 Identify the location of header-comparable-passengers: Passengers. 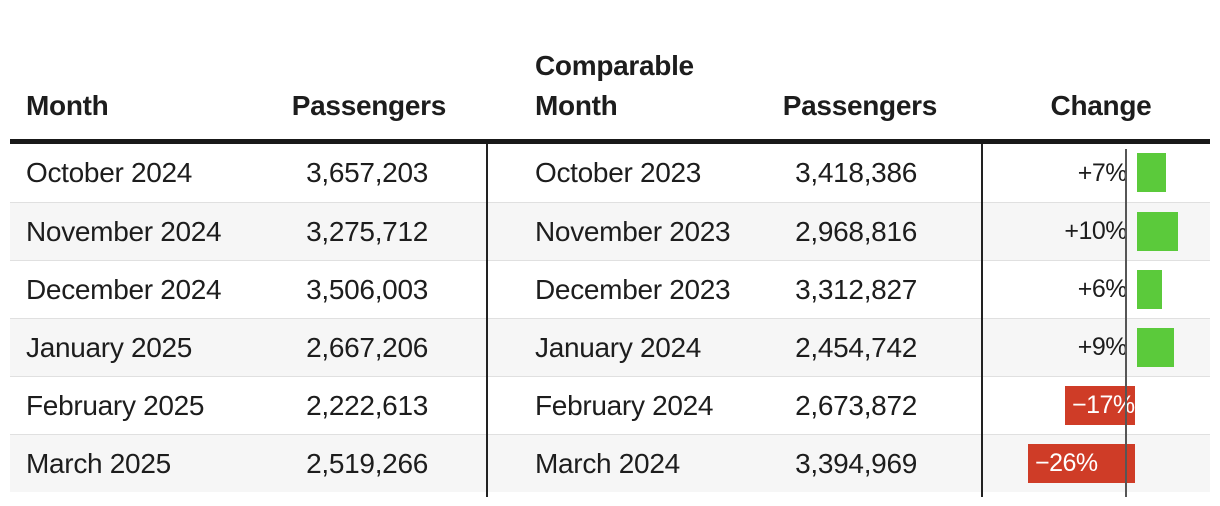
(860, 106).